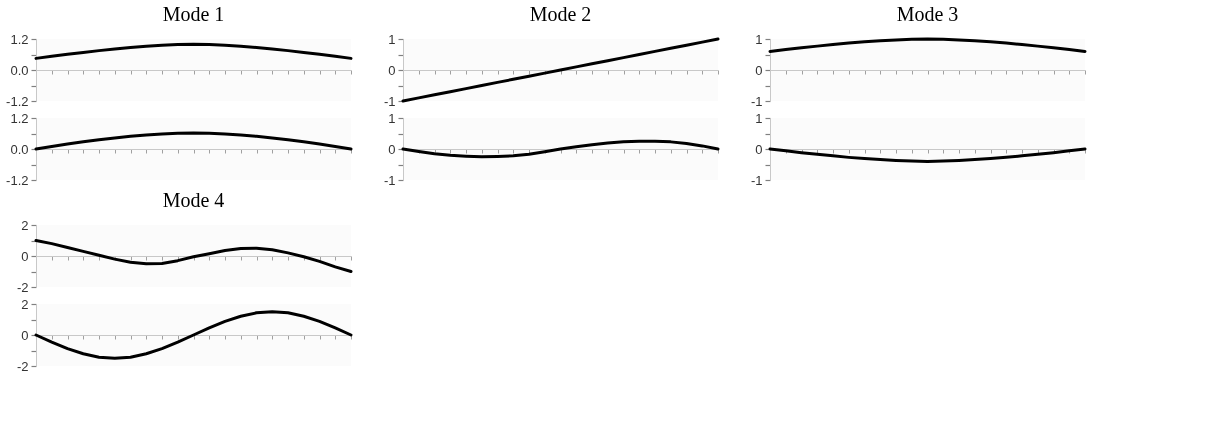  Describe the element at coordinates (193, 200) in the screenshot. I see `chart-title: Mode 4` at that location.